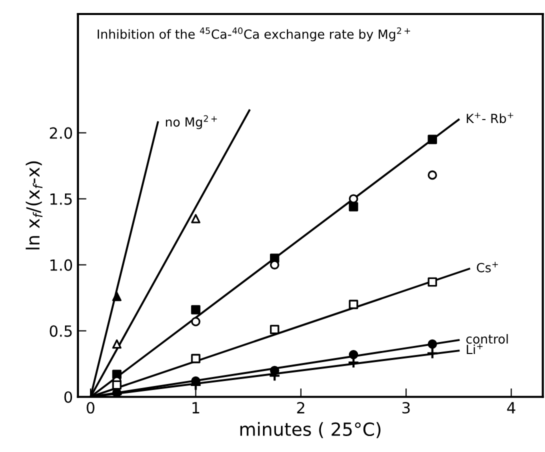 This screenshot has width=545, height=452. What do you see at coordinates (487, 339) in the screenshot?
I see `series-label: control` at bounding box center [487, 339].